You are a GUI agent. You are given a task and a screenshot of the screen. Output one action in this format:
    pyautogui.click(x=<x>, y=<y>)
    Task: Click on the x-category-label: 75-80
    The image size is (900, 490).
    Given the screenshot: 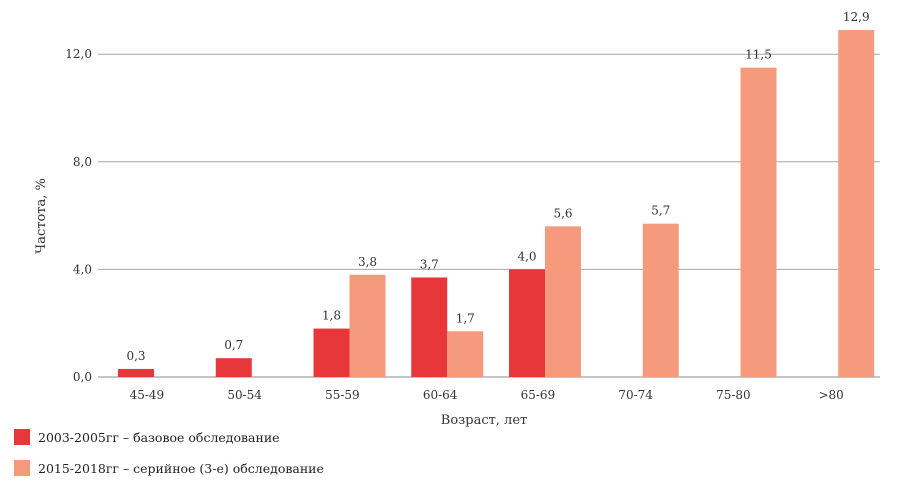 What is the action you would take?
    pyautogui.click(x=733, y=395)
    